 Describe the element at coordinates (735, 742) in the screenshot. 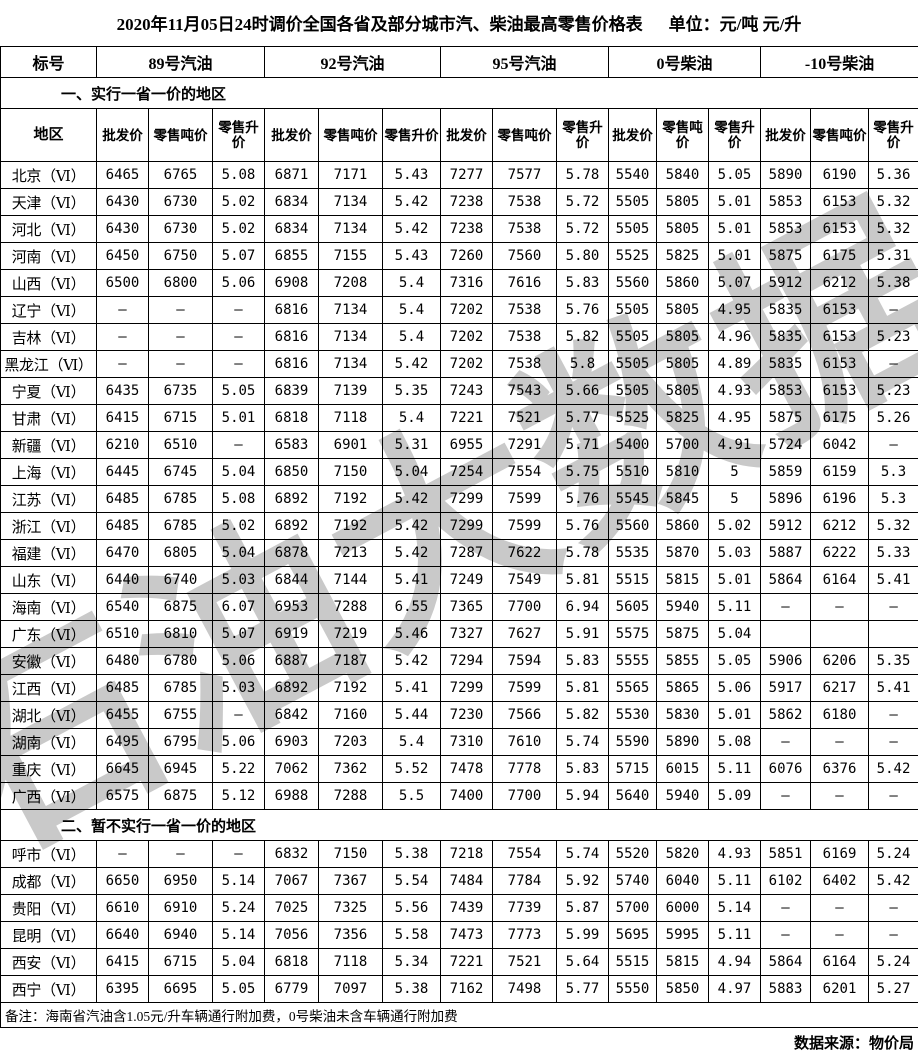

I see `price-cell-11: 5.08` at that location.